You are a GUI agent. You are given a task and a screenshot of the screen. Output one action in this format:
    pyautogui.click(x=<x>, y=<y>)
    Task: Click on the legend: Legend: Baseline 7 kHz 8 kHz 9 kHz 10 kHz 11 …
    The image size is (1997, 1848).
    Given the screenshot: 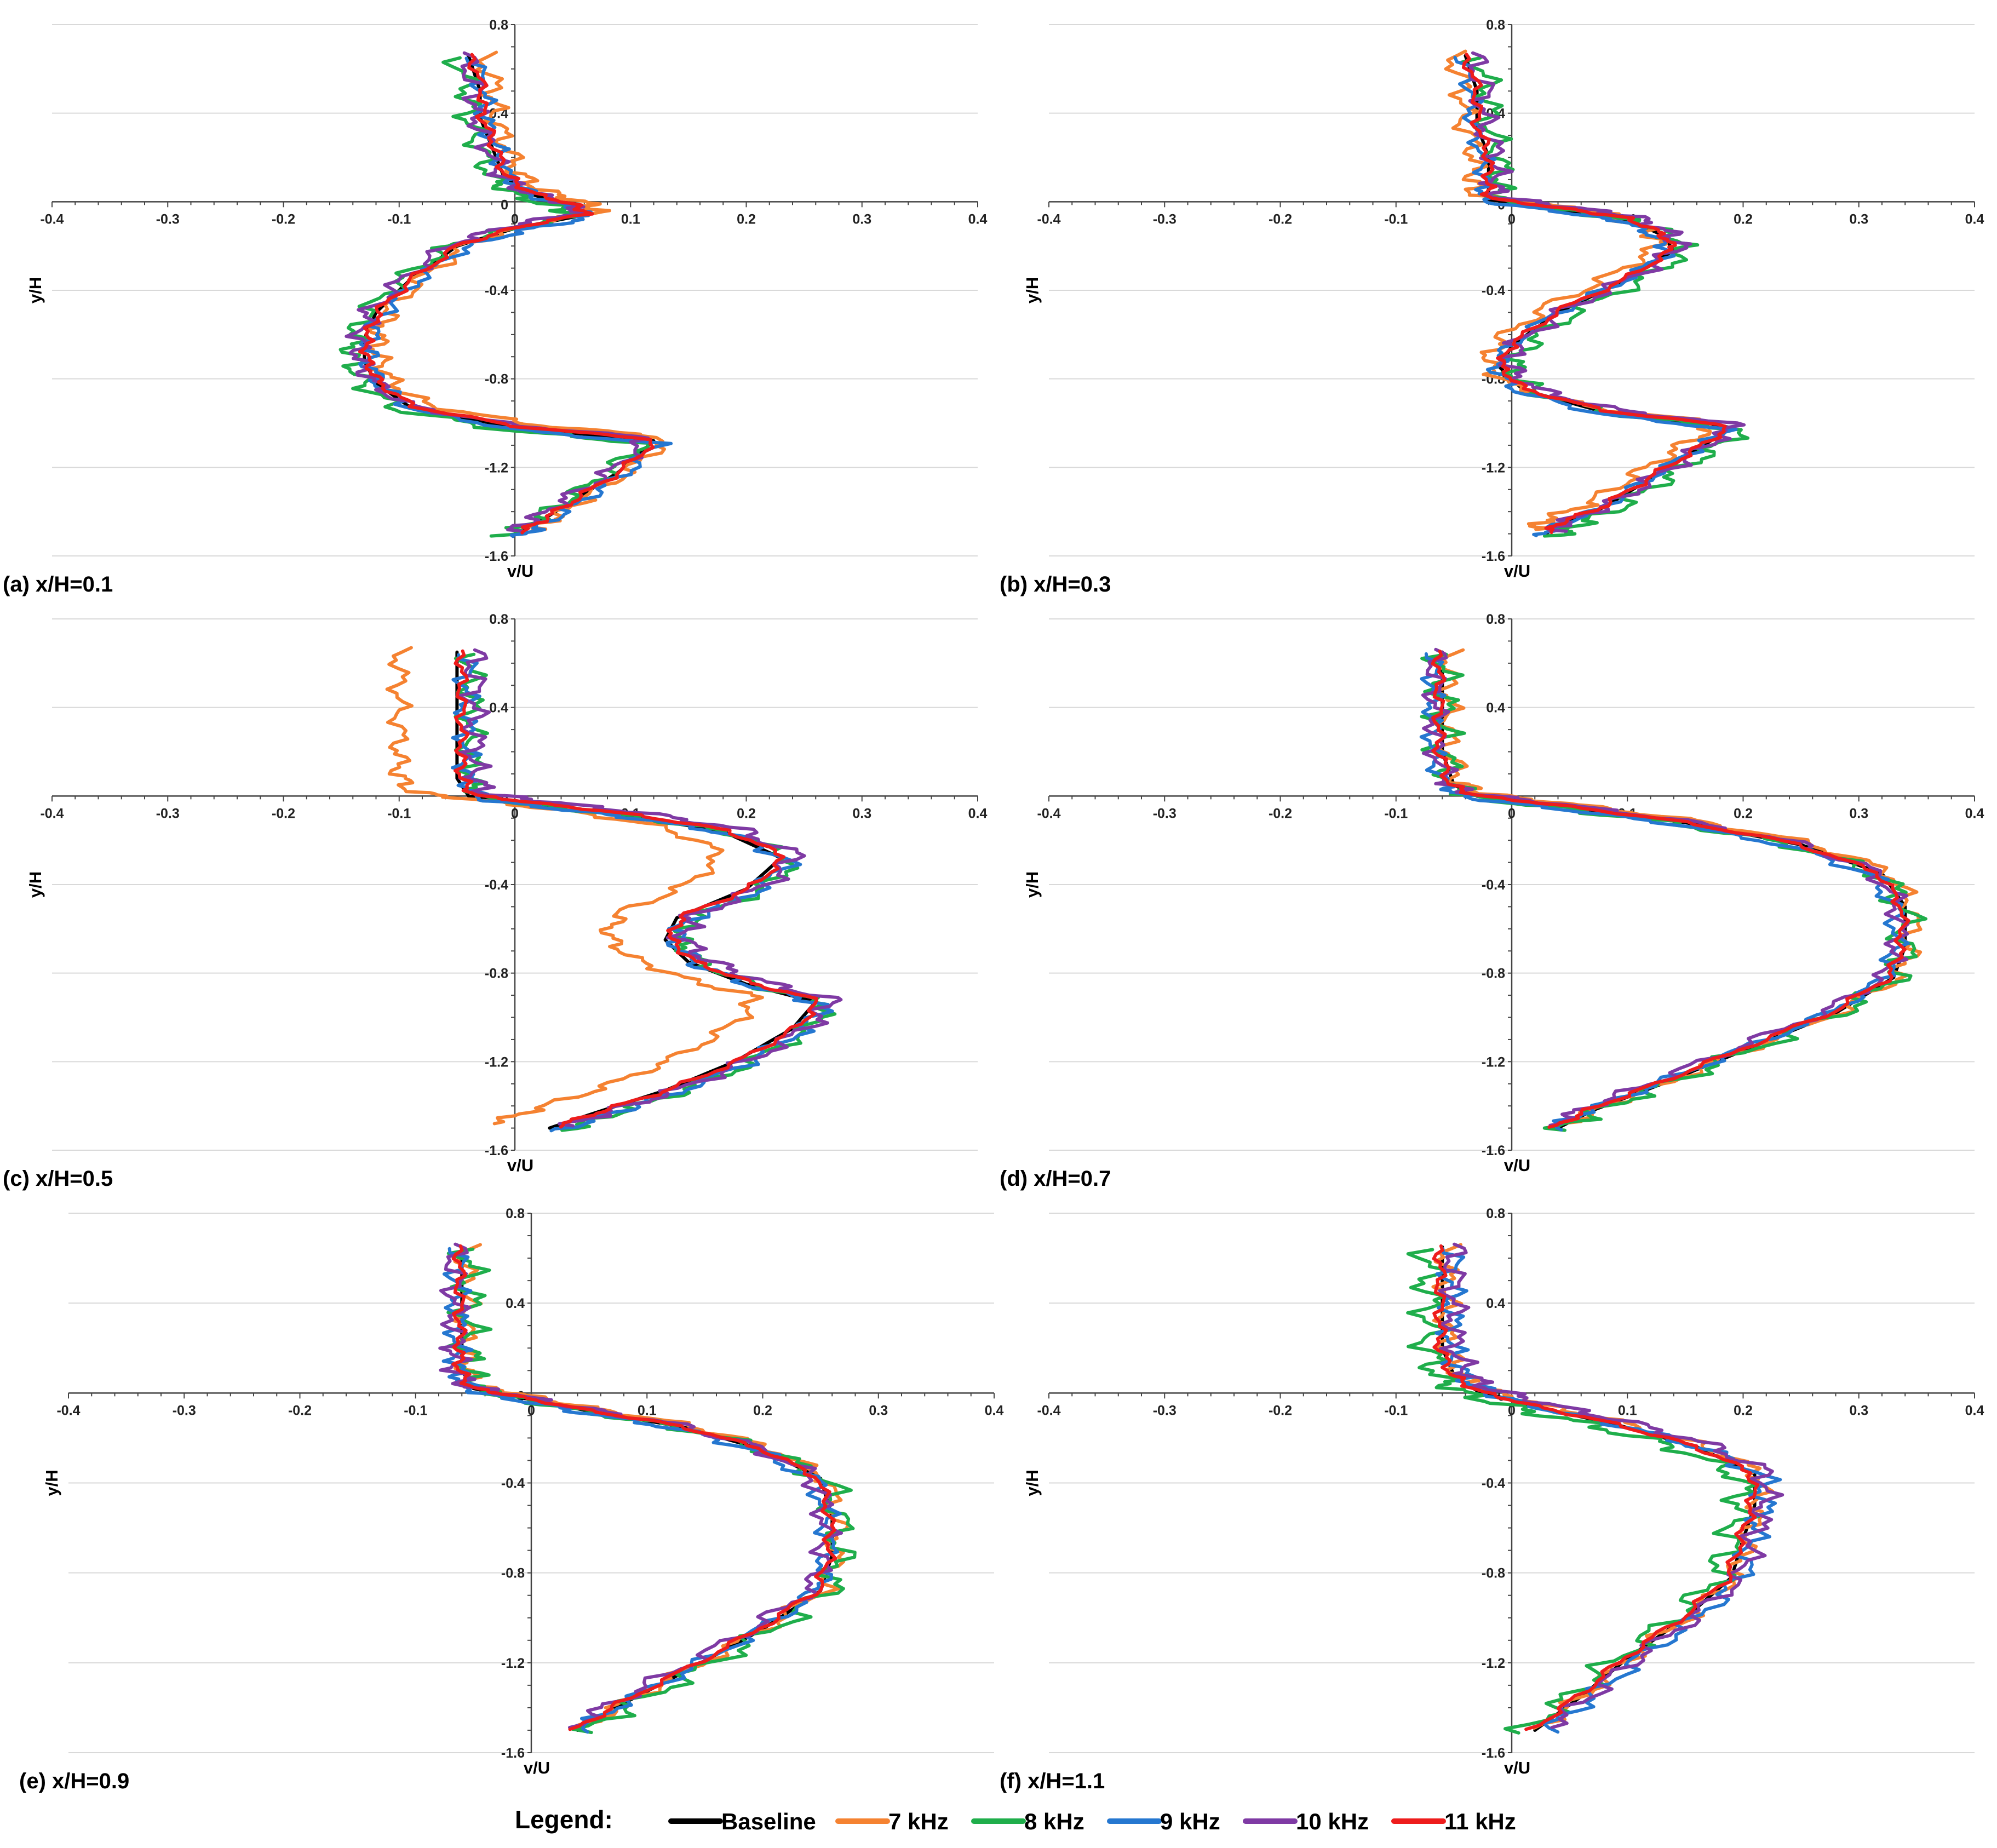 What is the action you would take?
    pyautogui.click(x=1015, y=1820)
    